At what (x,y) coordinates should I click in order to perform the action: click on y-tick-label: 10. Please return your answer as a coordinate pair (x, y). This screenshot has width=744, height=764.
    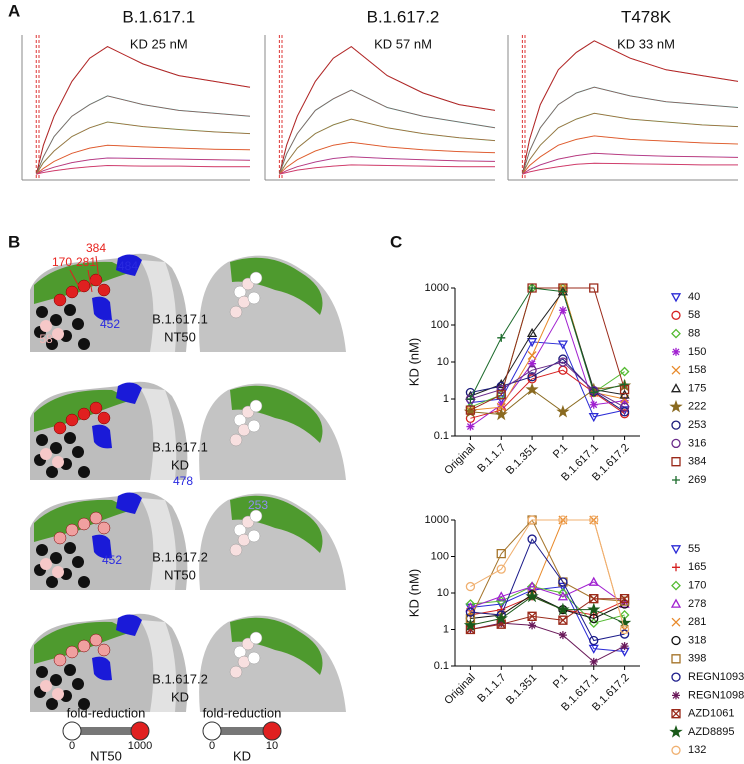
    Looking at the image, I should click on (443, 362).